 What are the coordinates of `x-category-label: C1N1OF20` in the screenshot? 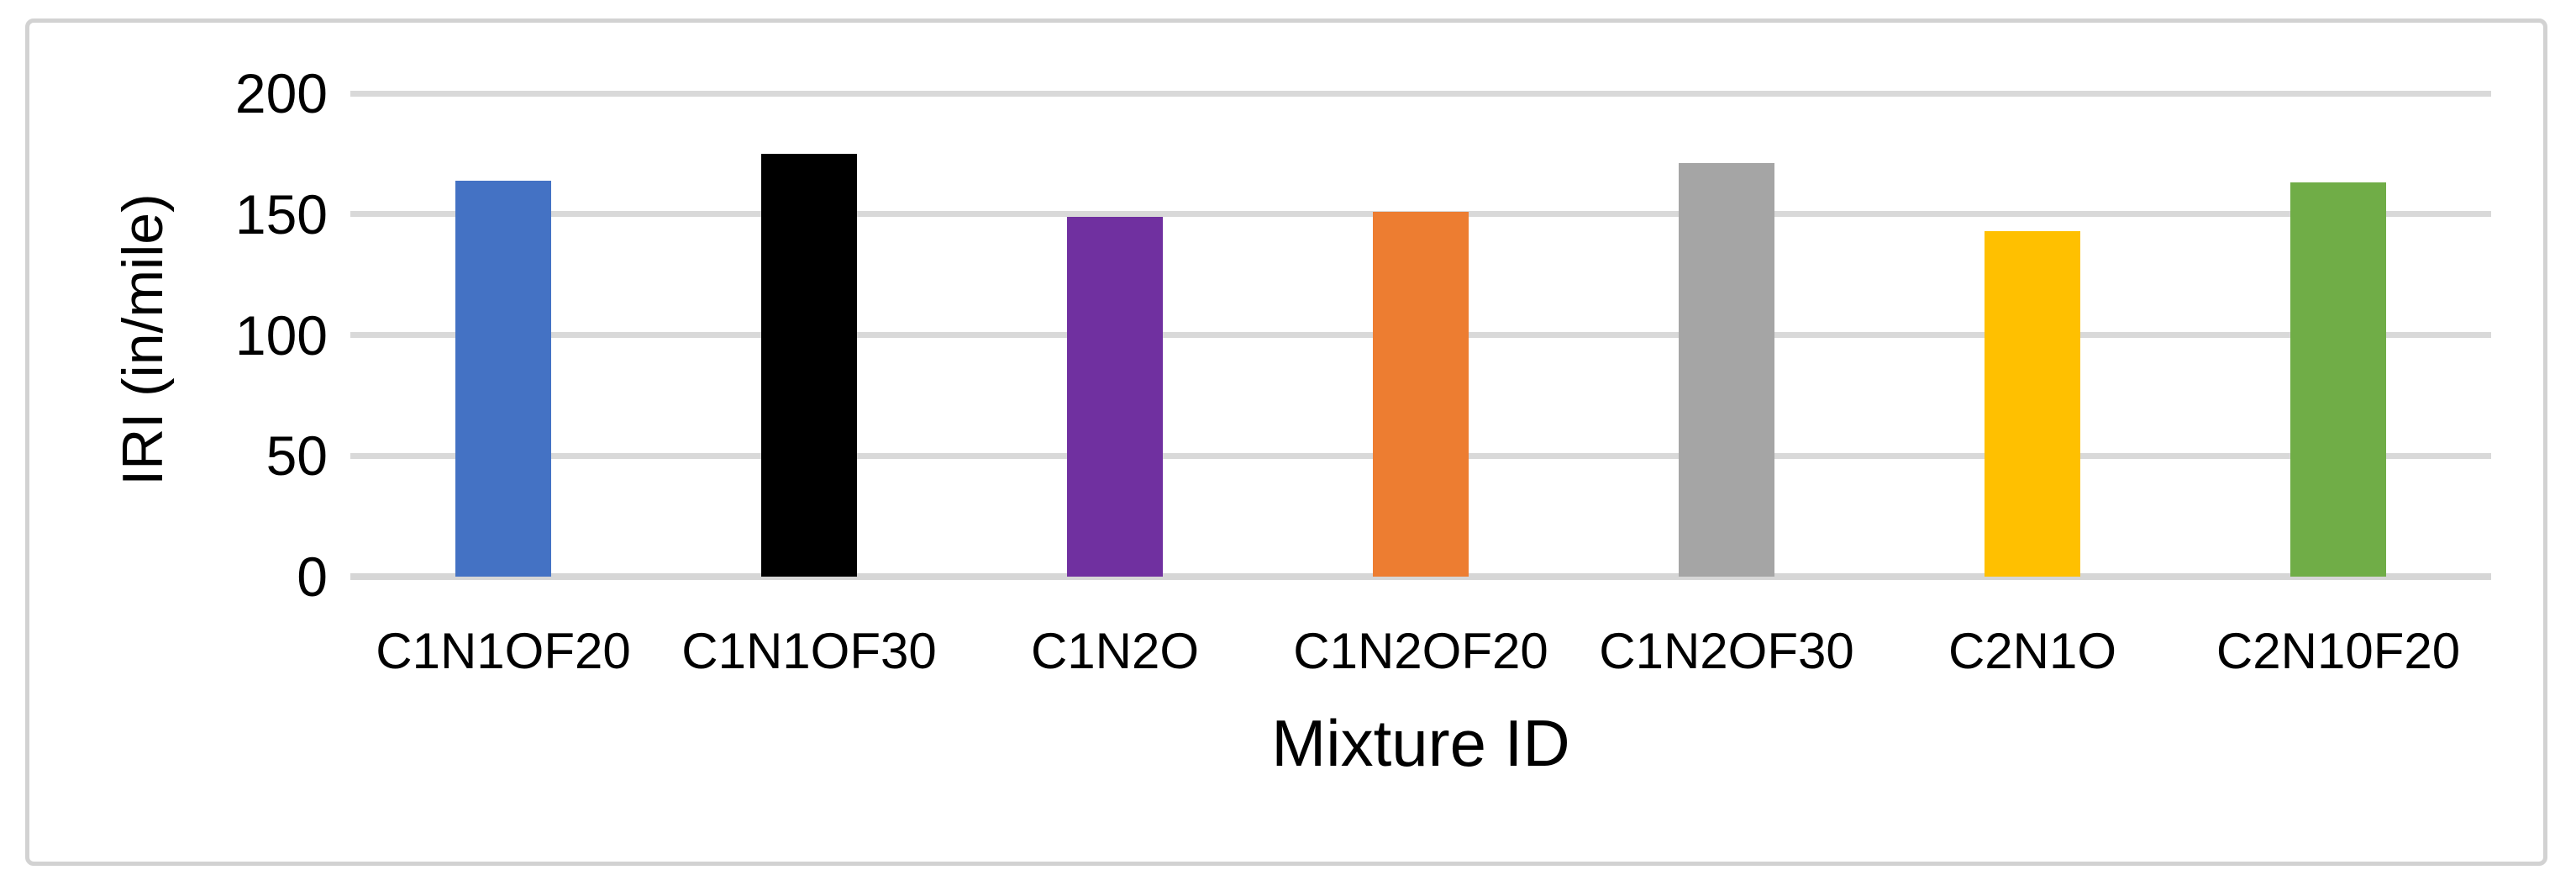 It's located at (503, 651).